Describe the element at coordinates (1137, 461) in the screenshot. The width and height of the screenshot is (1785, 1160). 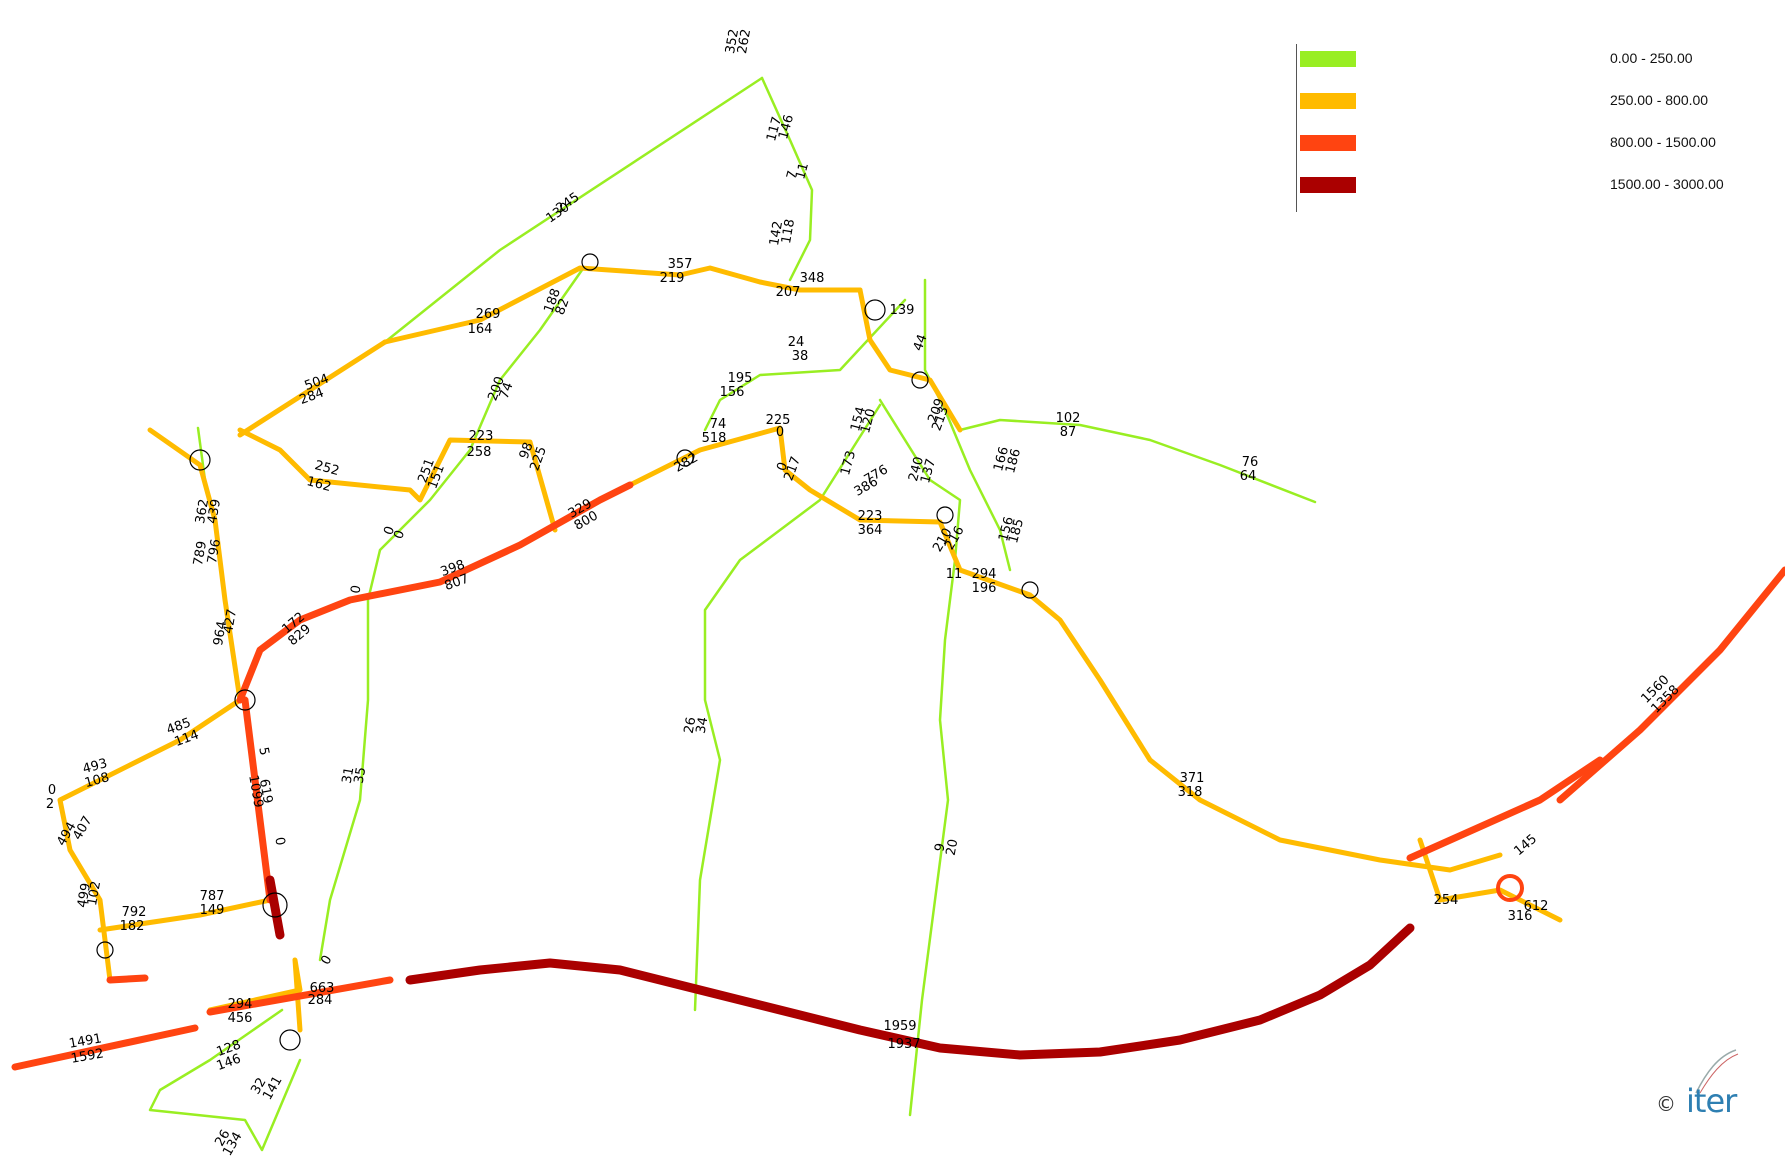
I see `road-east-arm` at that location.